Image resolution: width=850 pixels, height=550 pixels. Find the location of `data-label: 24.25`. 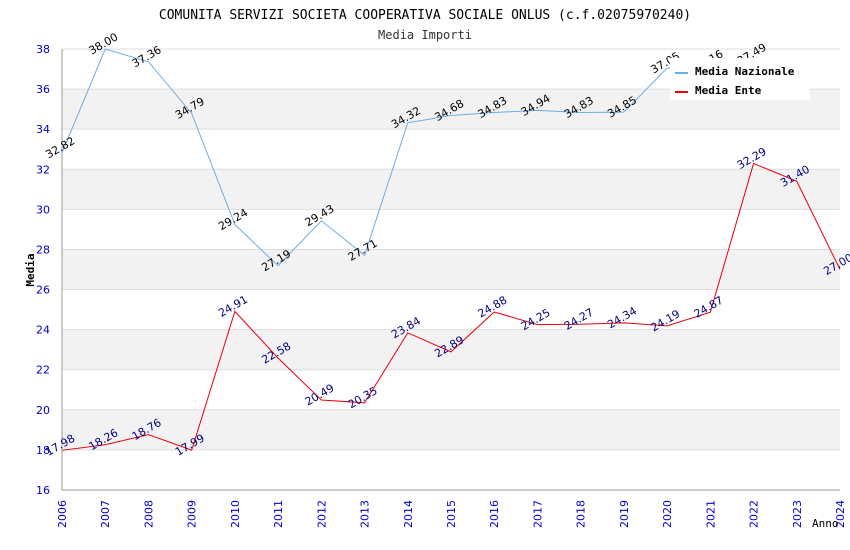

data-label: 24.25 is located at coordinates (536, 319).